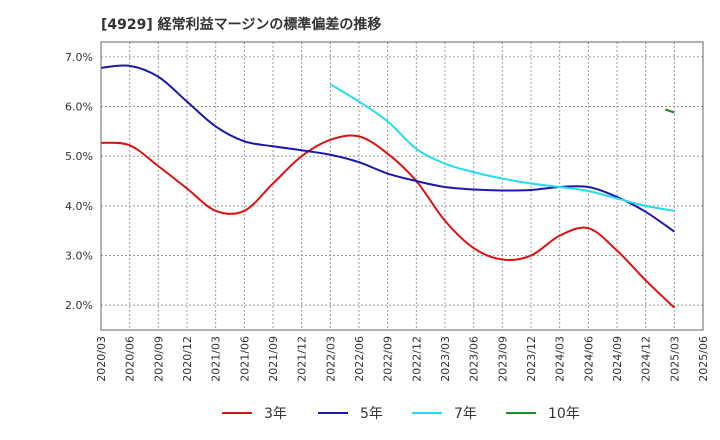 This screenshot has width=720, height=440. What do you see at coordinates (474, 359) in the screenshot?
I see `x-tick-label: 2023/06` at bounding box center [474, 359].